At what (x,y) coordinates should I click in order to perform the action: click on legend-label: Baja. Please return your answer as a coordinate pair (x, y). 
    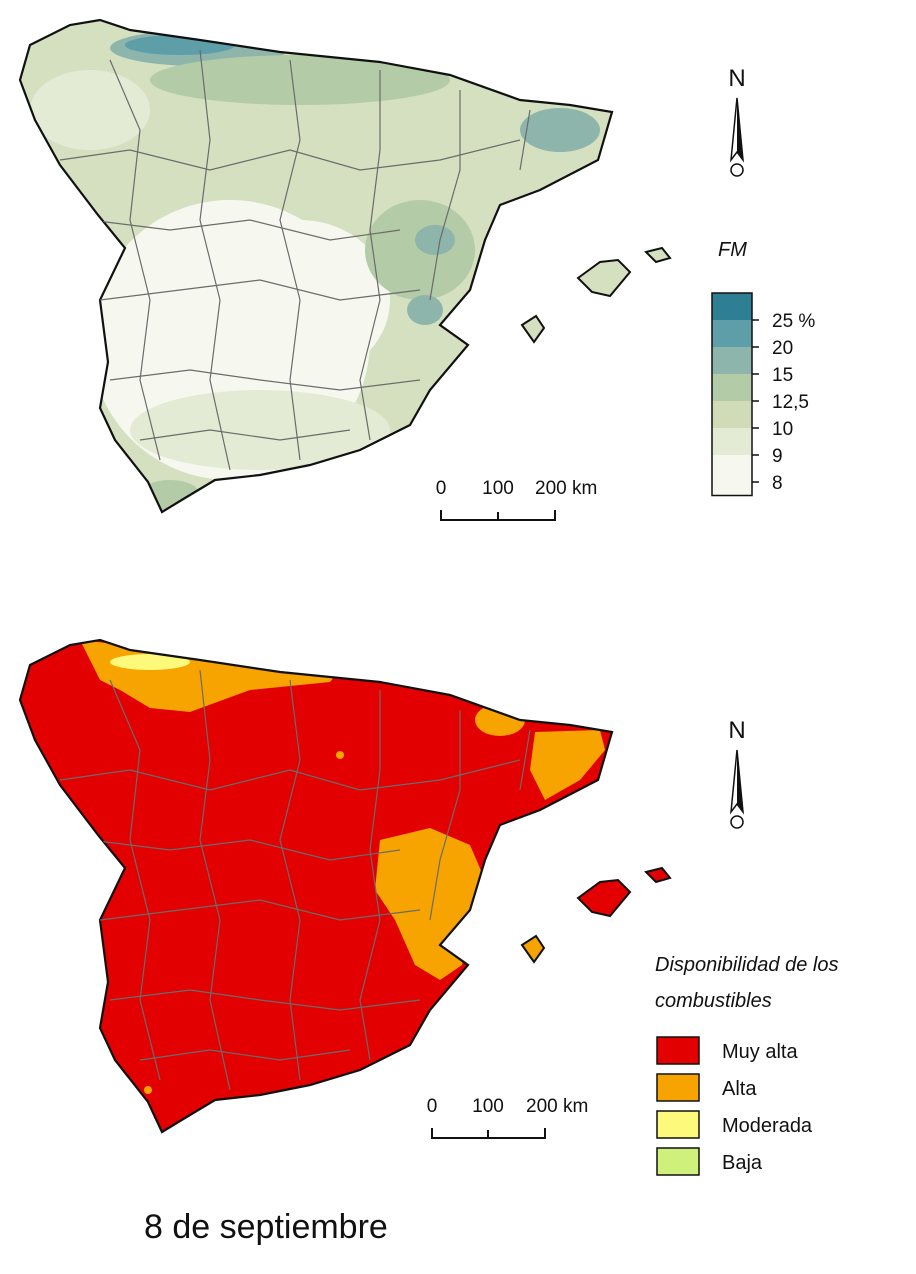
    Looking at the image, I should click on (742, 1163).